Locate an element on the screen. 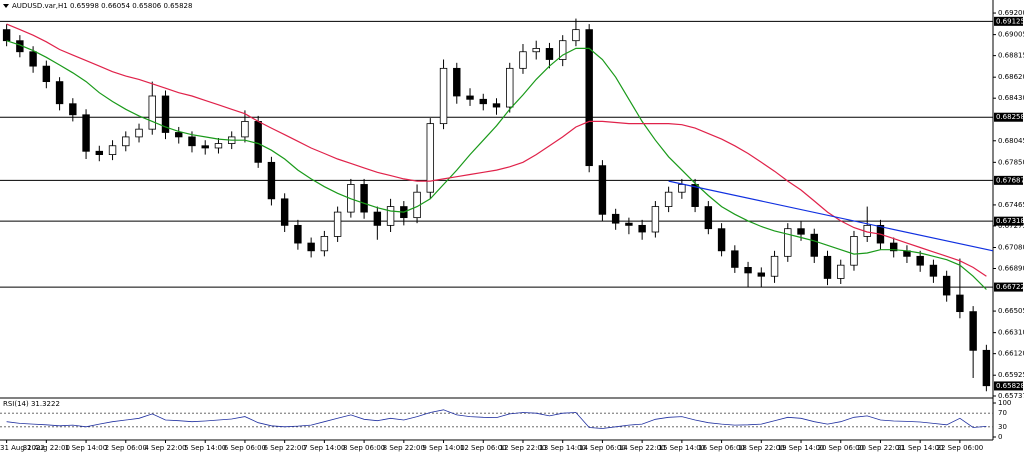 This screenshot has height=453, width=1024. x-tick-label: 20 Sep 06:00 is located at coordinates (840, 448).